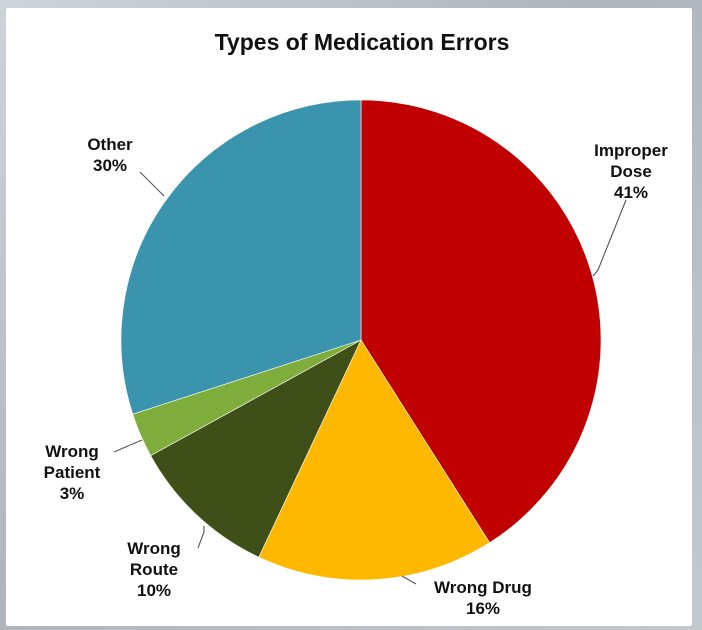 The height and width of the screenshot is (630, 702). What do you see at coordinates (374, 460) in the screenshot?
I see `pie-slice-wrong-drug` at bounding box center [374, 460].